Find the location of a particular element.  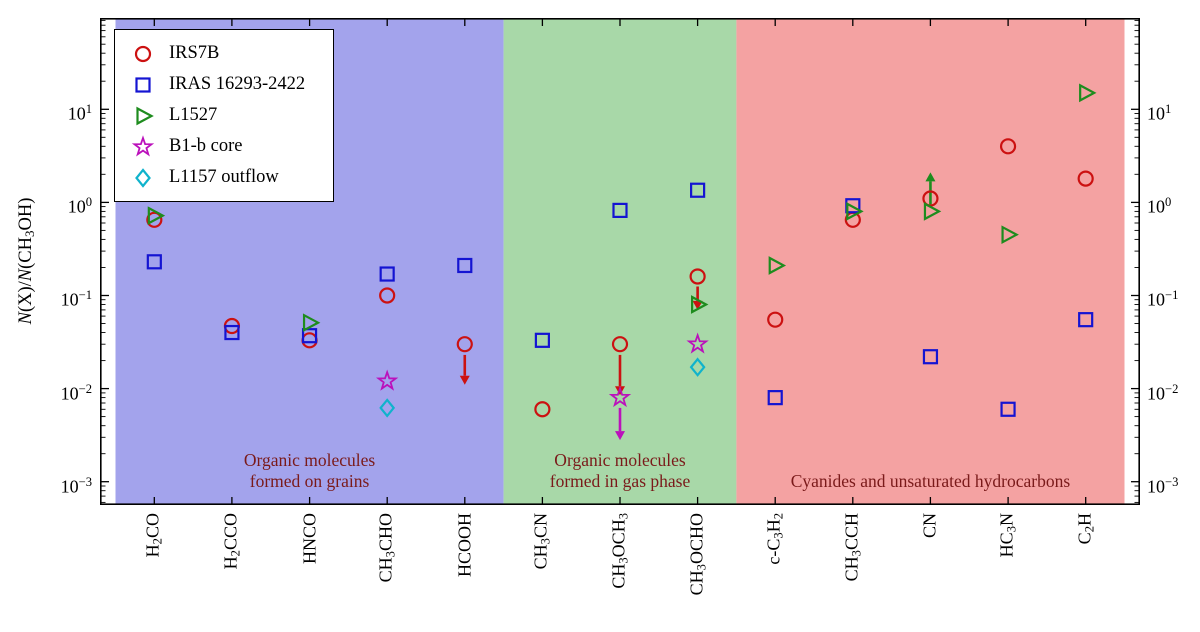

star-marker-icon is located at coordinates (143, 146).